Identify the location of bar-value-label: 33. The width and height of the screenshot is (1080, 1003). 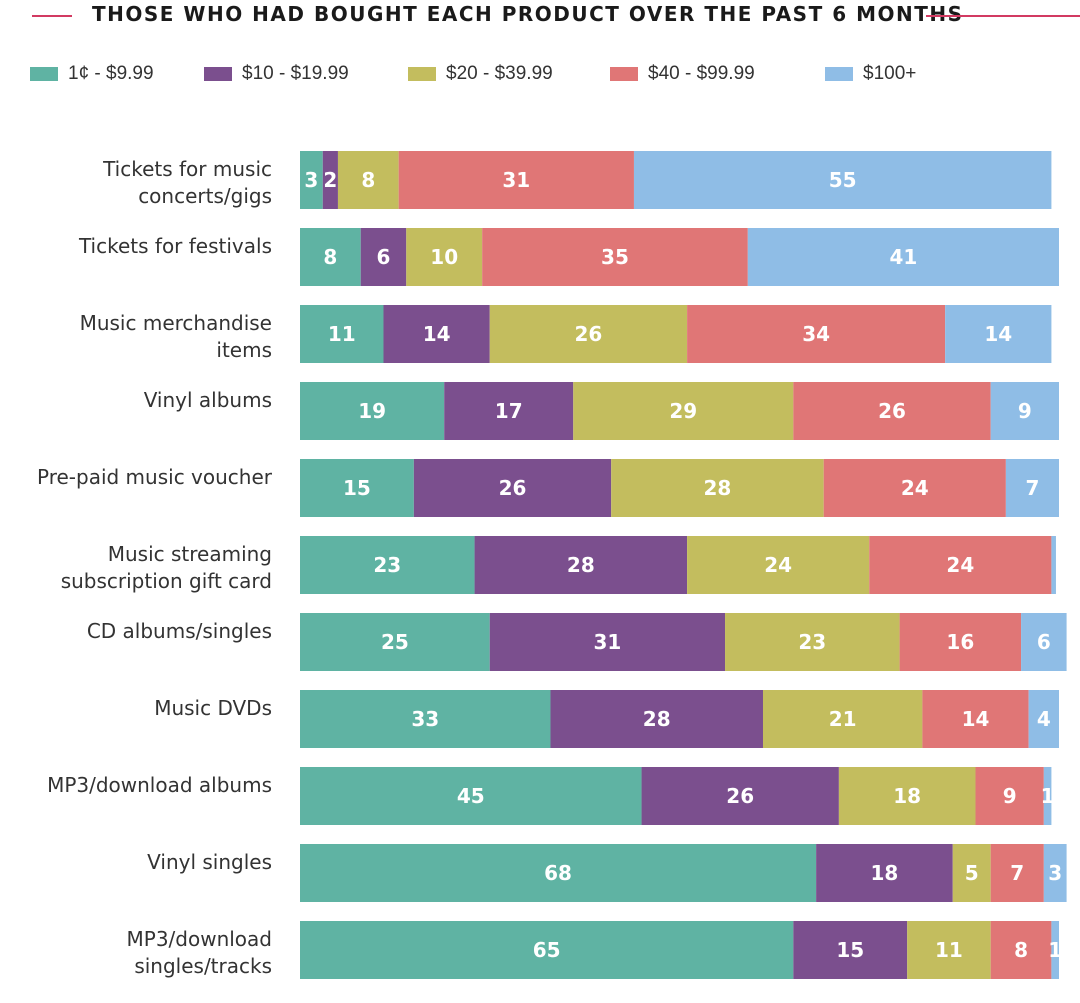
(425, 719).